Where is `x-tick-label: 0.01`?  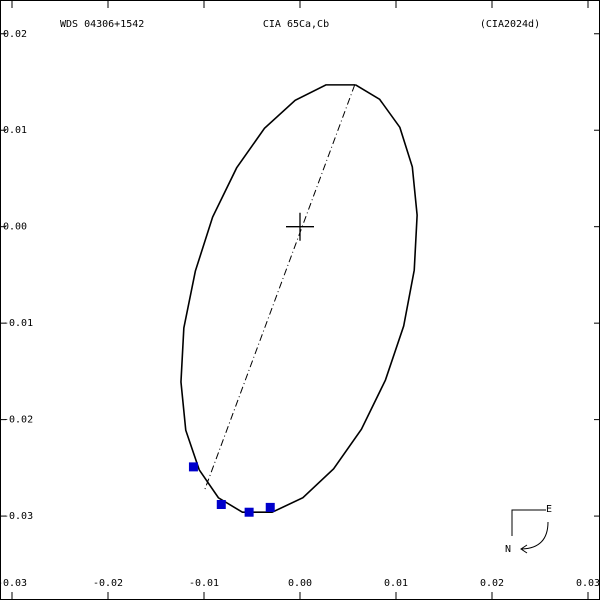 x-tick-label: 0.01 is located at coordinates (396, 583).